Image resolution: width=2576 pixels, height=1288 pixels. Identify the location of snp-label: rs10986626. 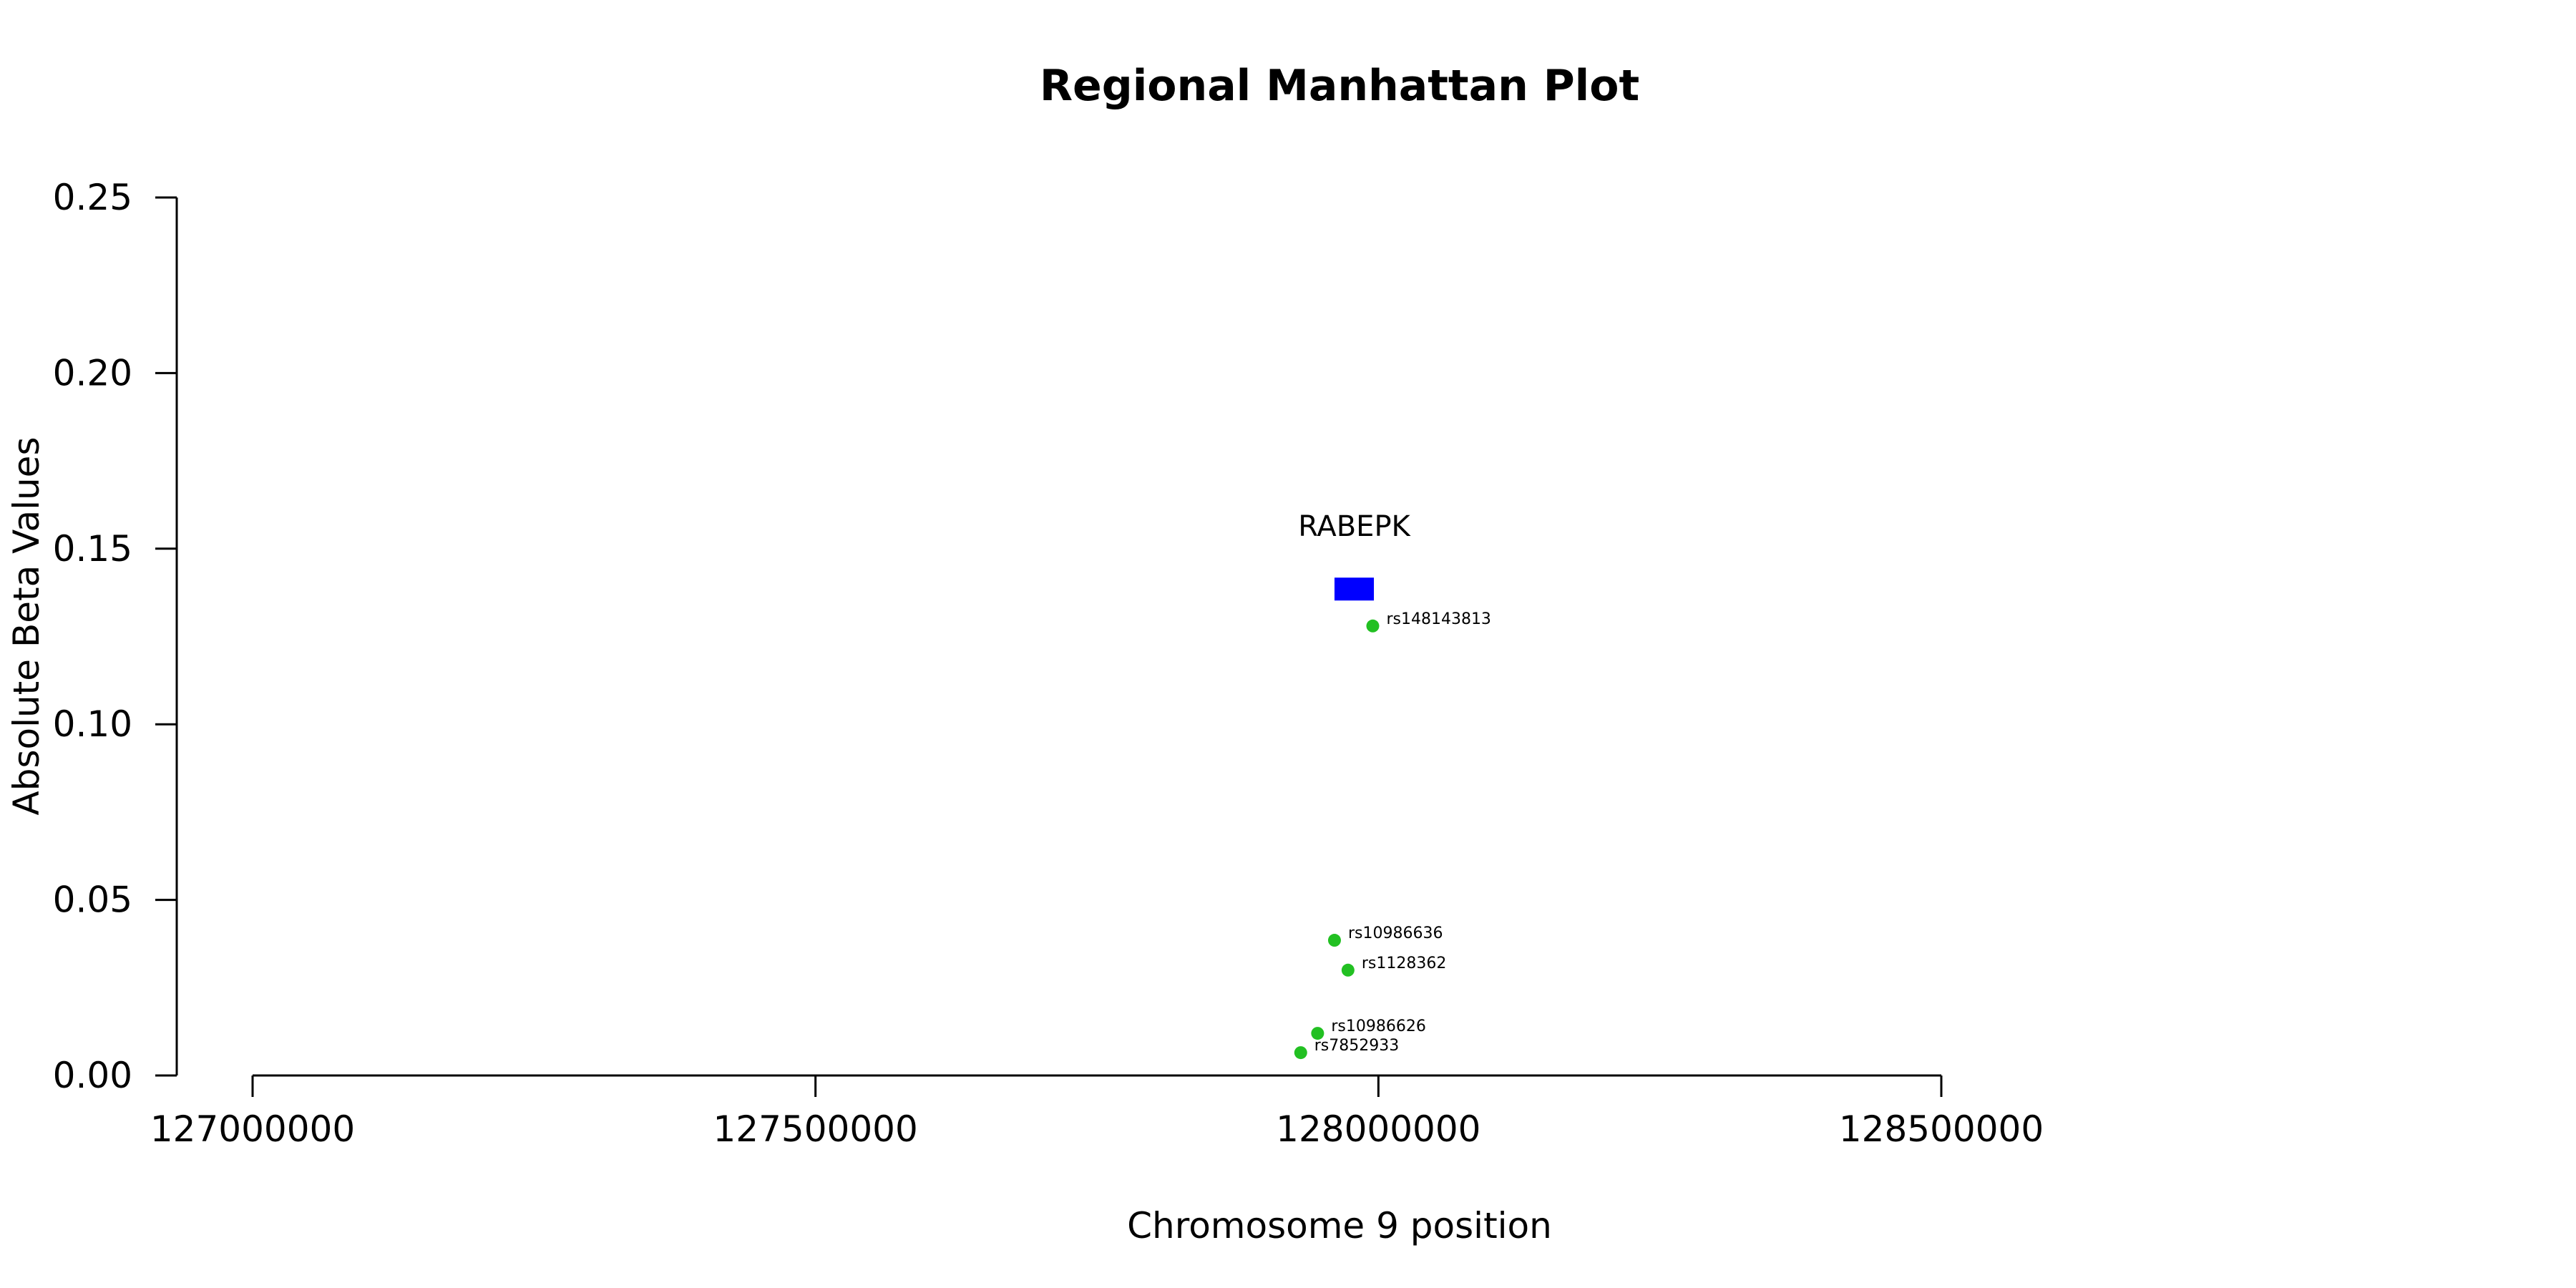
(1378, 1026).